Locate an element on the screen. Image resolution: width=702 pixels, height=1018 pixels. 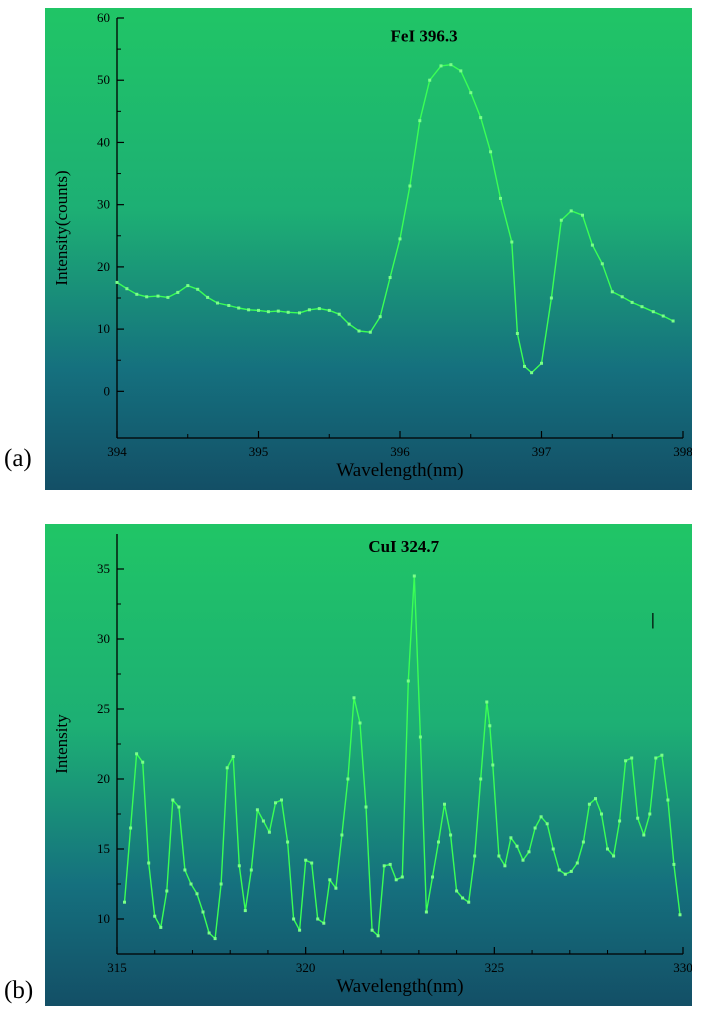
x-tick-label: 398 is located at coordinates (682, 451).